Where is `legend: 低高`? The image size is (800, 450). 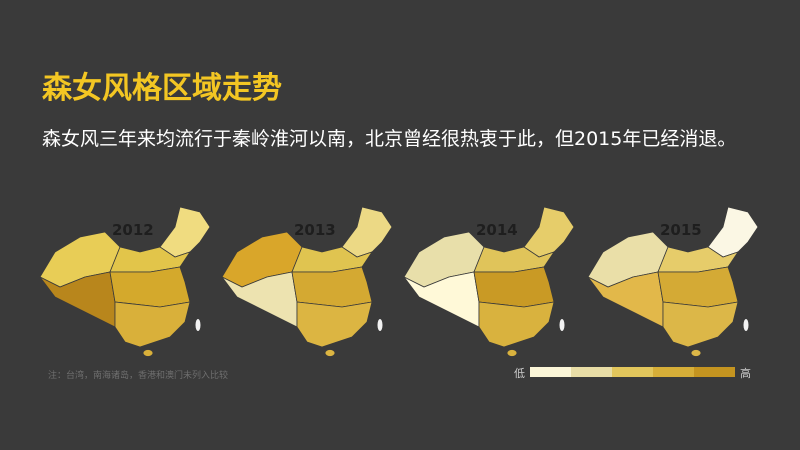
legend: 低高 is located at coordinates (632, 373).